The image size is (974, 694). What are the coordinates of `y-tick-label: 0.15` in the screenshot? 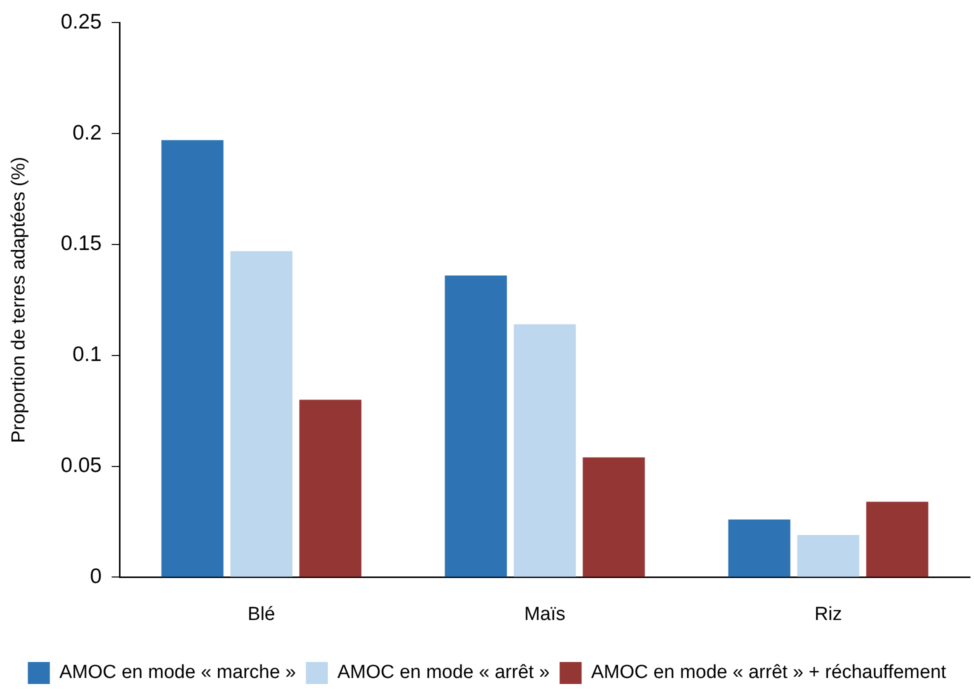 It's located at (81, 244).